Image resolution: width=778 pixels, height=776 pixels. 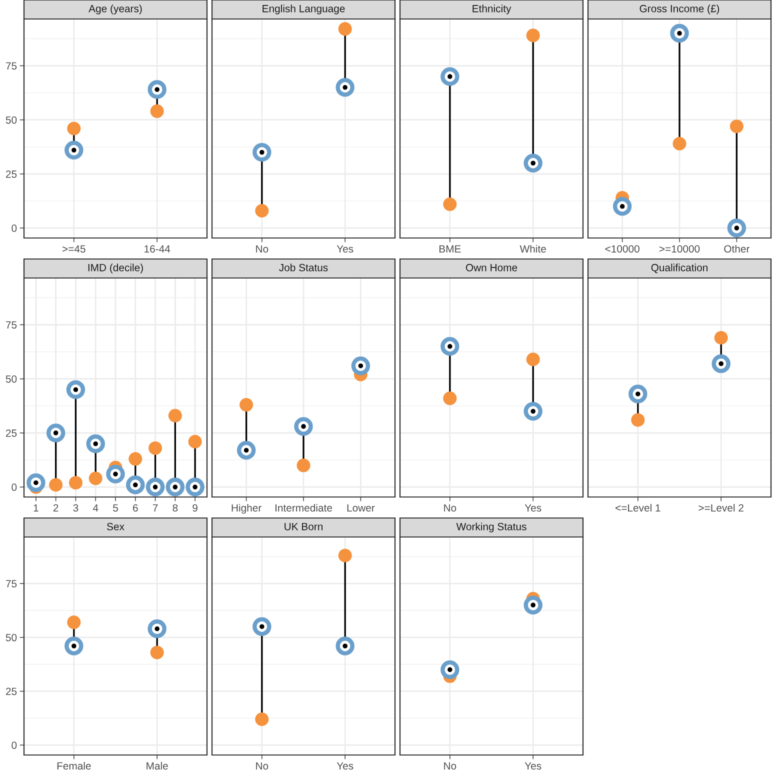 I want to click on x-tick-label: Lower, so click(x=361, y=508).